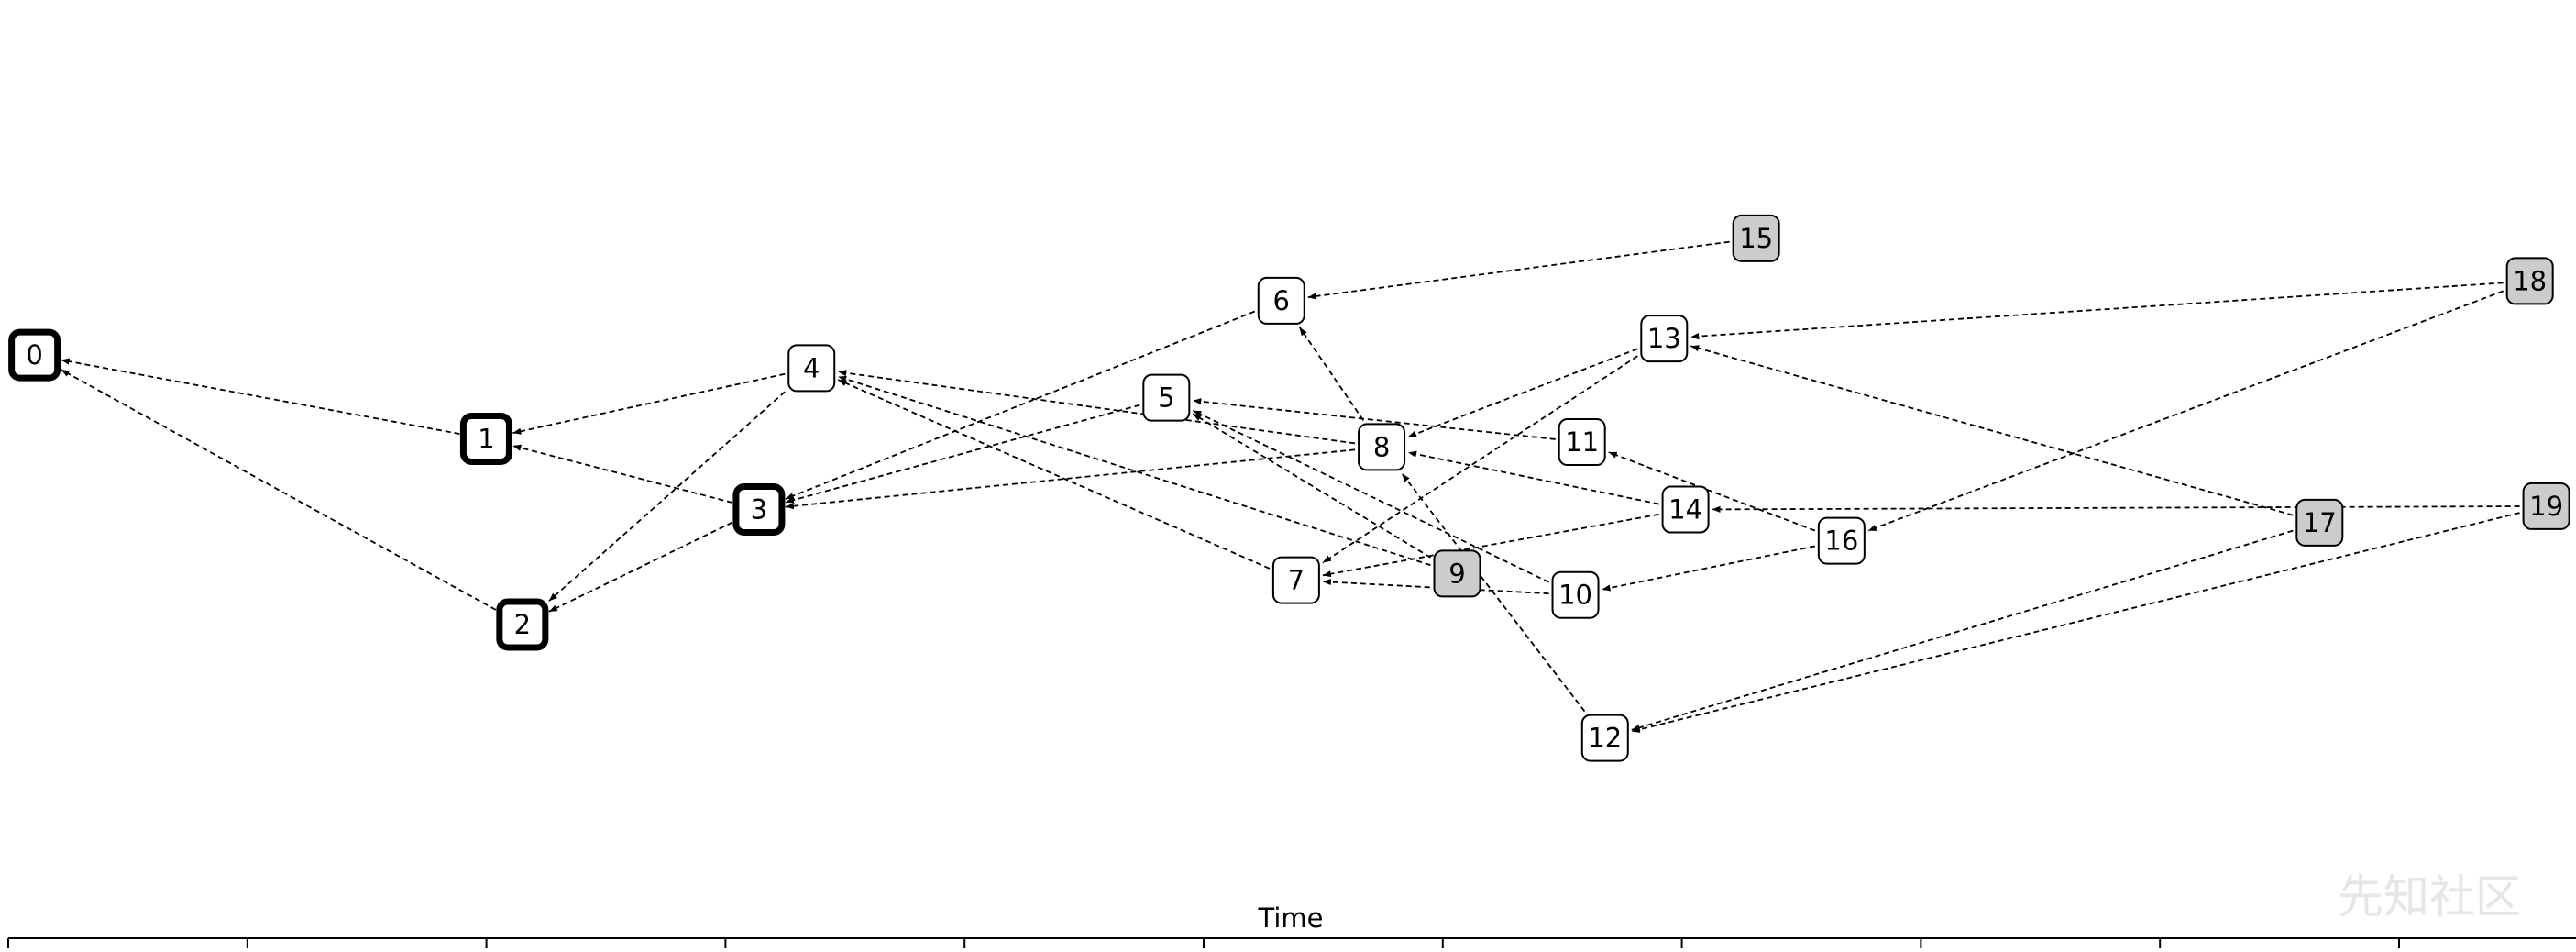  I want to click on axis-ticks, so click(1204, 943).